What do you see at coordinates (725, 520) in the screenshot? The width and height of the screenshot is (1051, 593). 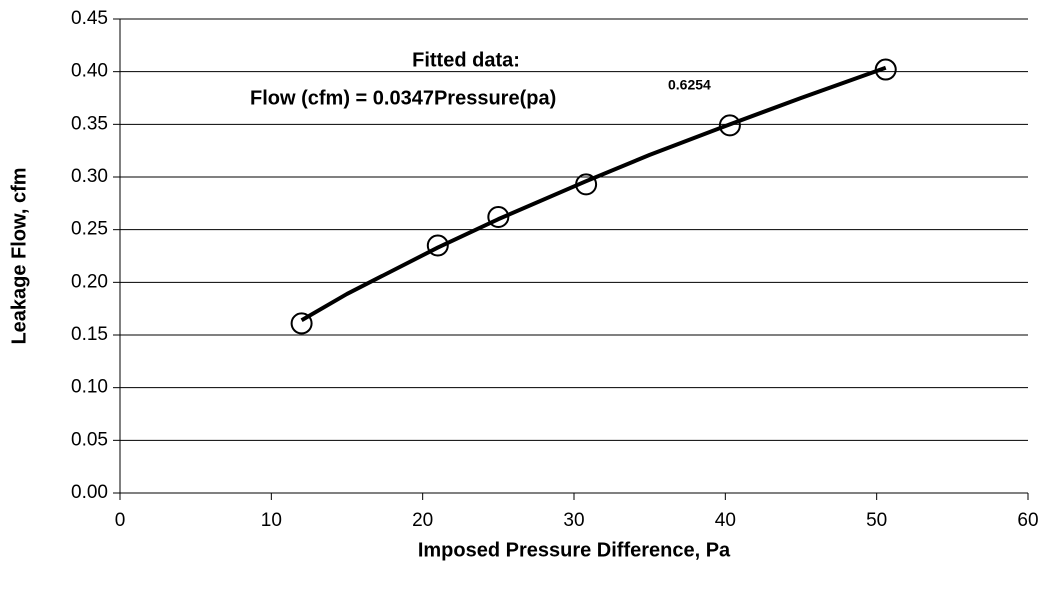 I see `x-tick-label: 40` at bounding box center [725, 520].